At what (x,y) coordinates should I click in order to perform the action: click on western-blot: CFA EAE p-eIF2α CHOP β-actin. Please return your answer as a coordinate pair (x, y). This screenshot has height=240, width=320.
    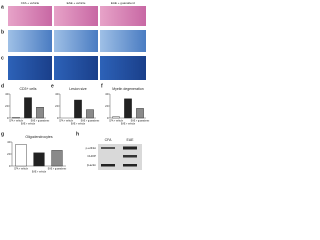
    Looking at the image, I should click on (114, 154).